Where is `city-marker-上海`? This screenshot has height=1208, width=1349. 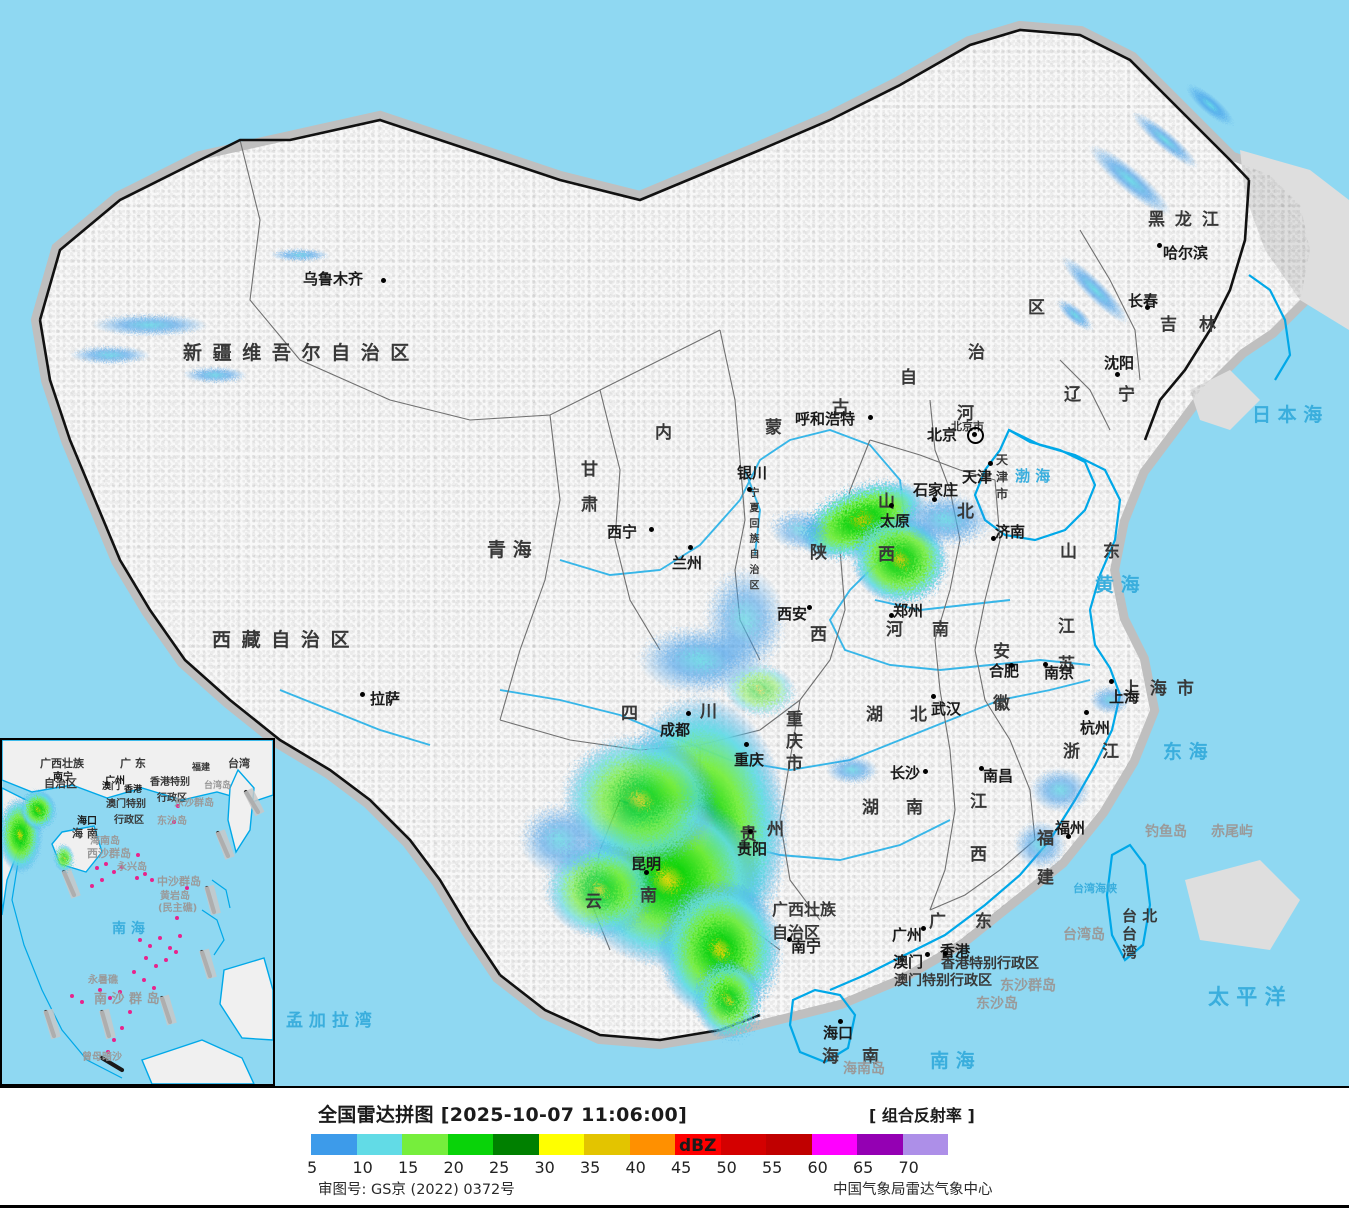
city-marker-上海 is located at coordinates (1111, 681).